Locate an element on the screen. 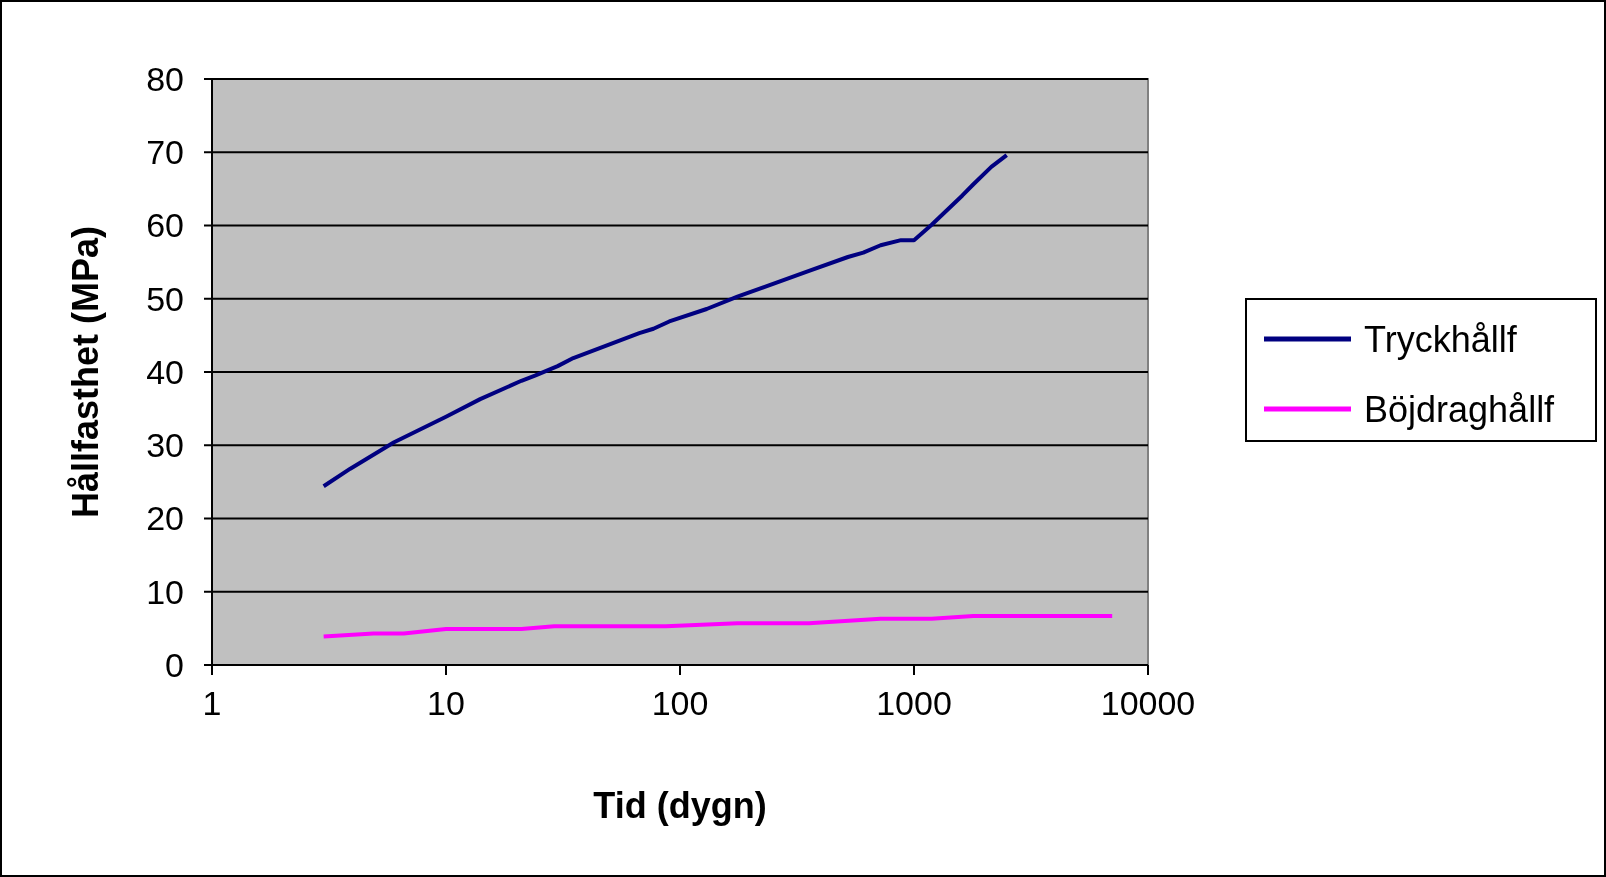  y-tick-label: 80 is located at coordinates (165, 78).